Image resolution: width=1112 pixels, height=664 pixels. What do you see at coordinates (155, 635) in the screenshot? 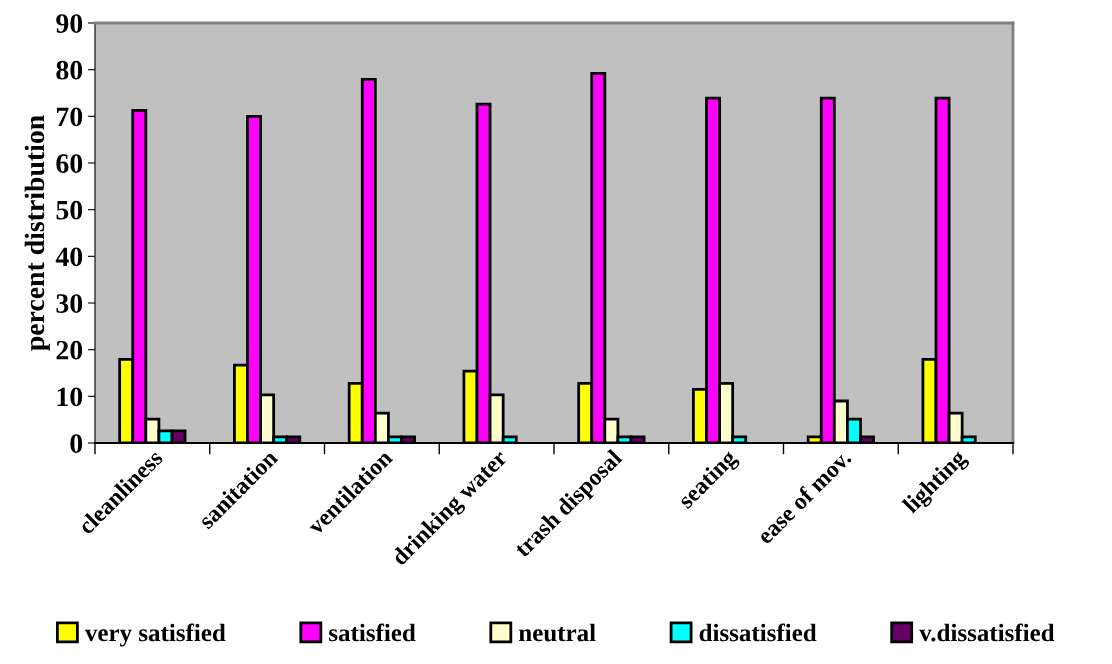
I see `legend-label: very satisfied` at bounding box center [155, 635].